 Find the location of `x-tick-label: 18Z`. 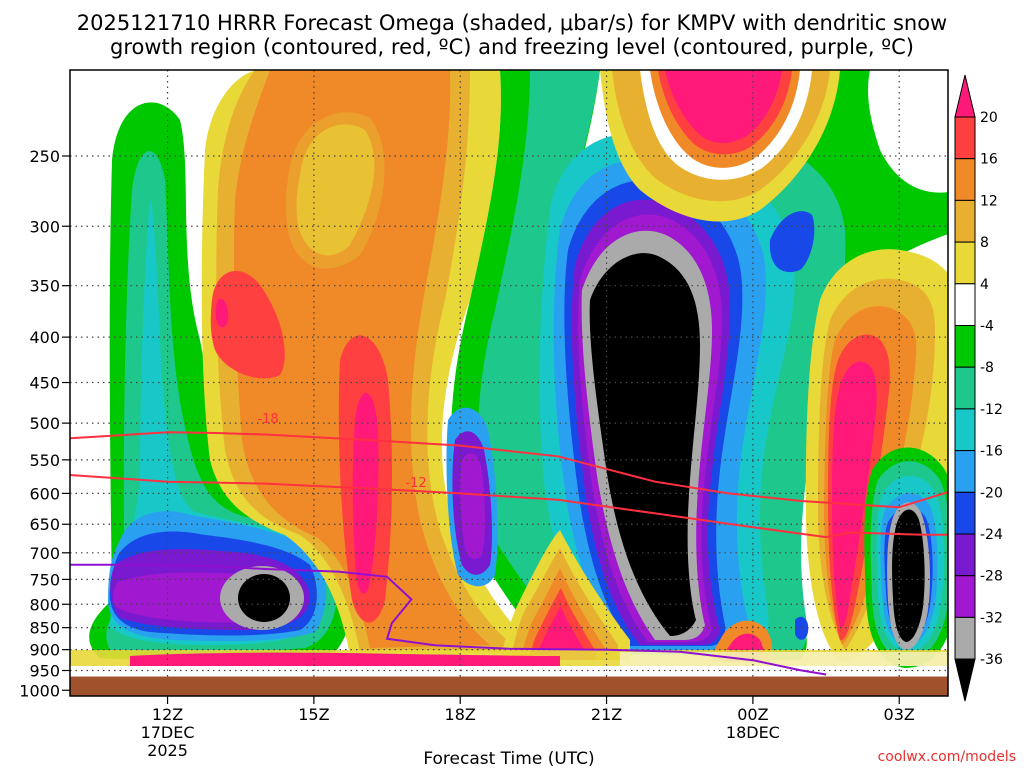

x-tick-label: 18Z is located at coordinates (460, 714).